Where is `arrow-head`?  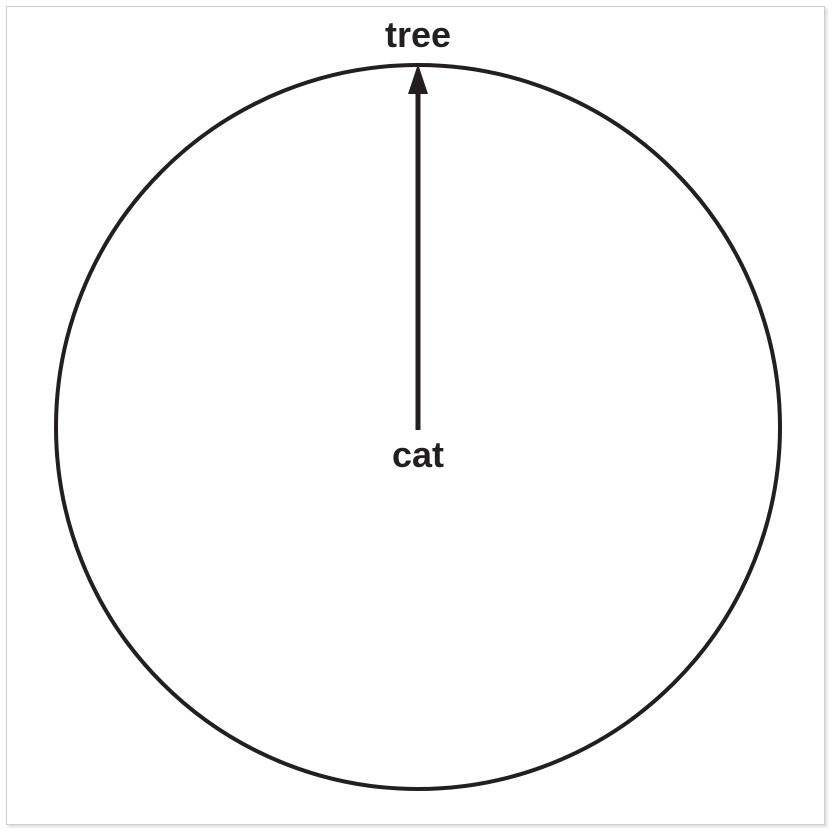
arrow-head is located at coordinates (418, 79).